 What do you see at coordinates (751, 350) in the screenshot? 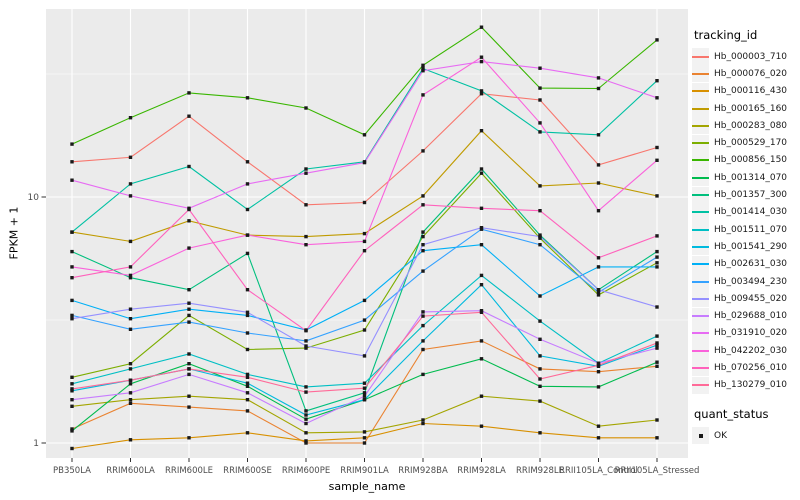
I see `legend-item-label: Hb_042202_030` at bounding box center [751, 350].